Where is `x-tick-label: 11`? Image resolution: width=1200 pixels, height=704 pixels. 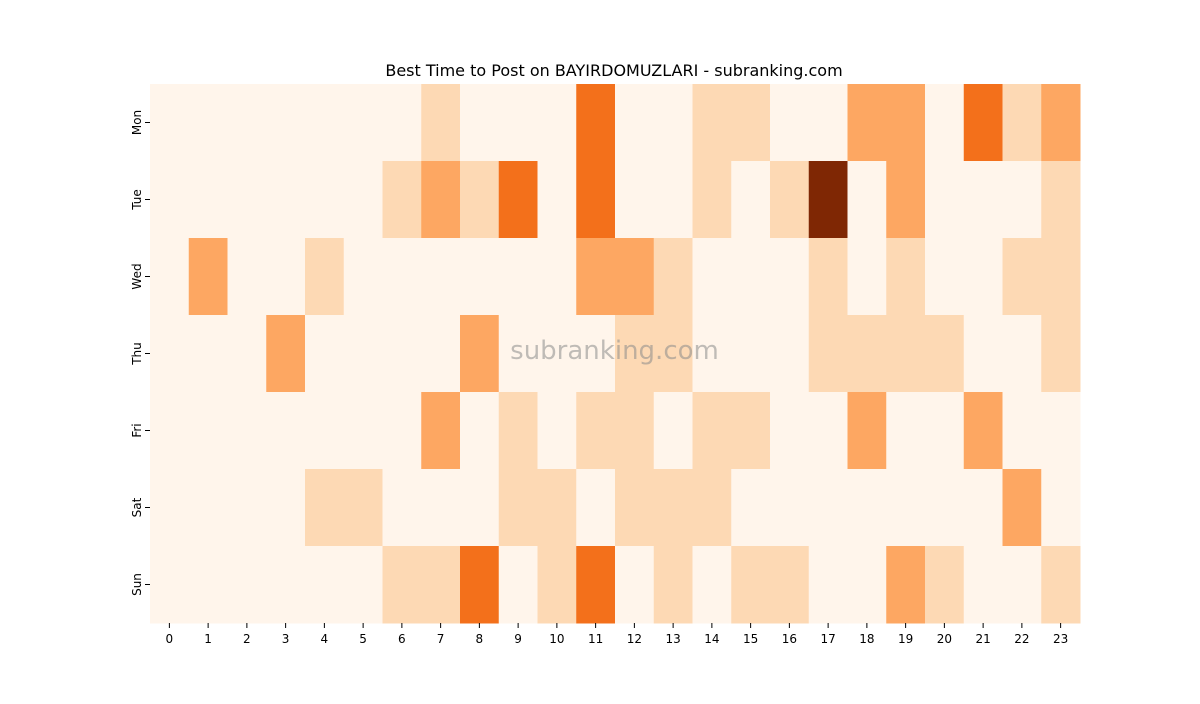 x-tick-label: 11 is located at coordinates (595, 639).